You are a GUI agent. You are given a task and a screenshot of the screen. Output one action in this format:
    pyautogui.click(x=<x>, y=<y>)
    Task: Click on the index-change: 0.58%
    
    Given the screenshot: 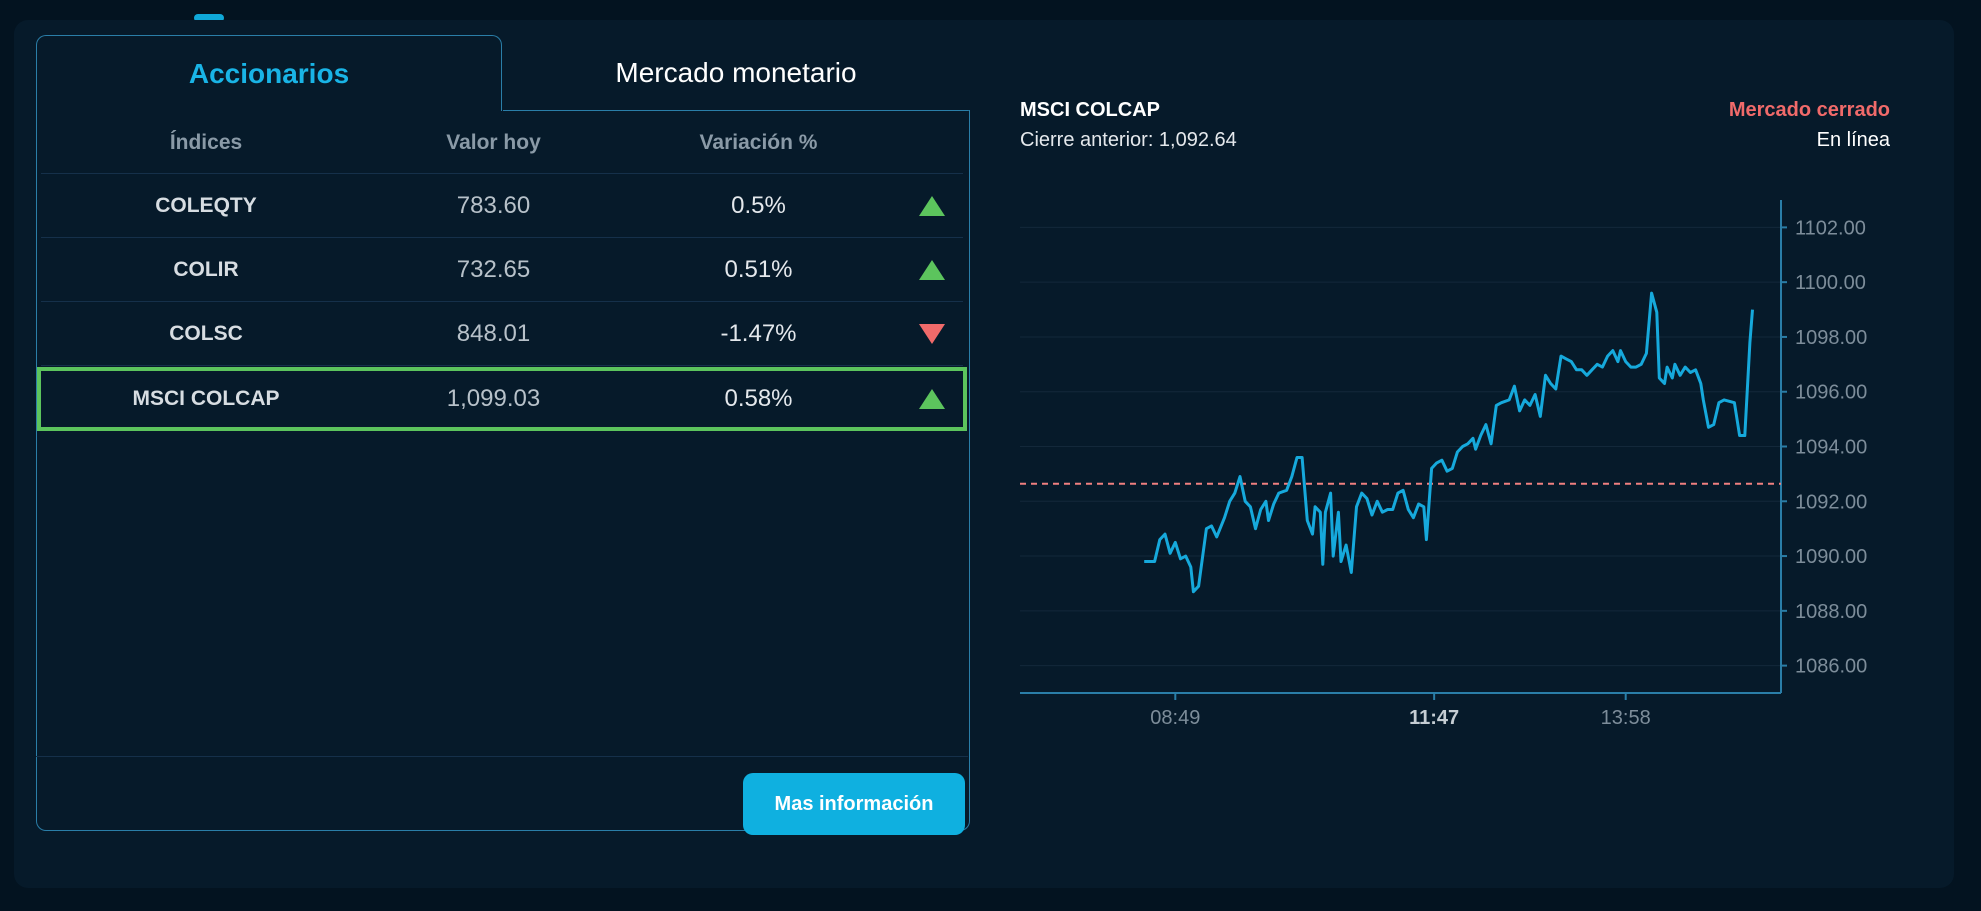 What is the action you would take?
    pyautogui.click(x=758, y=398)
    